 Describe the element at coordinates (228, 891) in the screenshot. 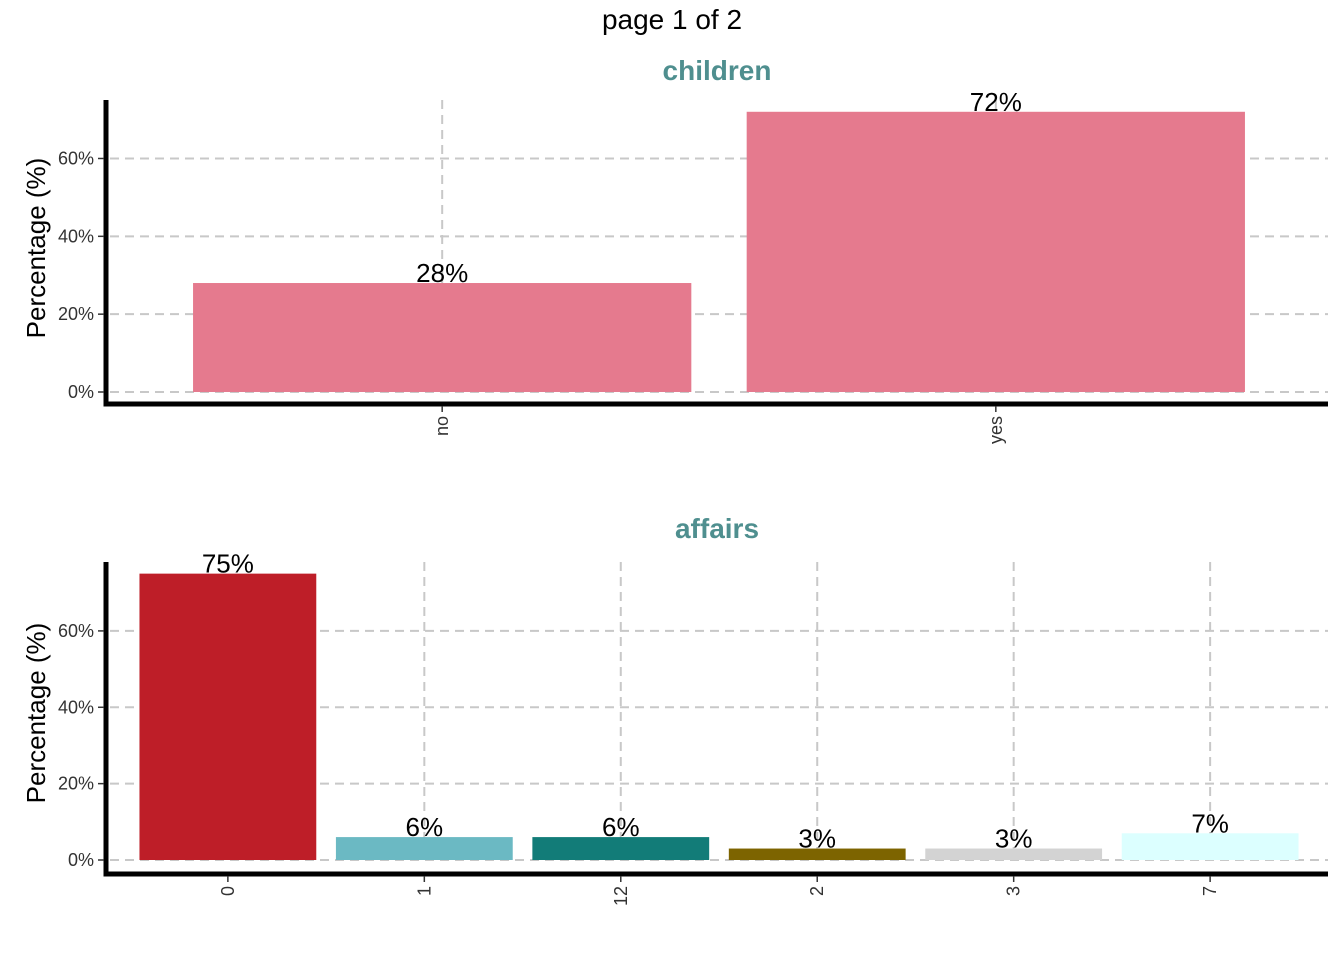

I see `x-tick-label-0: 0` at that location.